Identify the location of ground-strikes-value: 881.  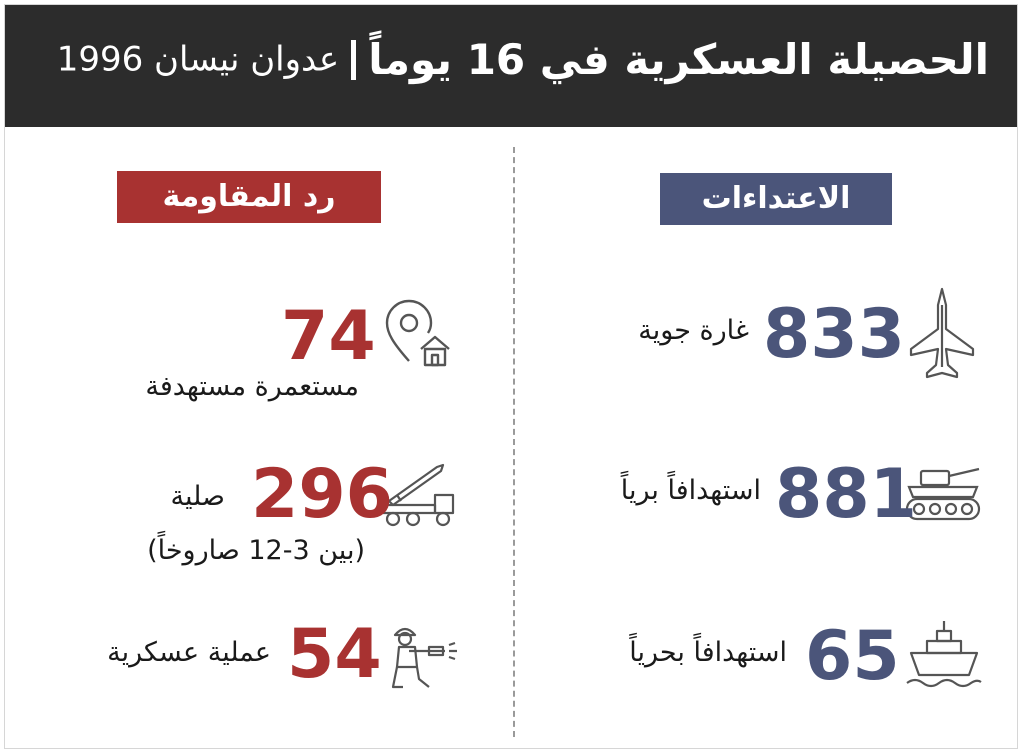
(846, 494).